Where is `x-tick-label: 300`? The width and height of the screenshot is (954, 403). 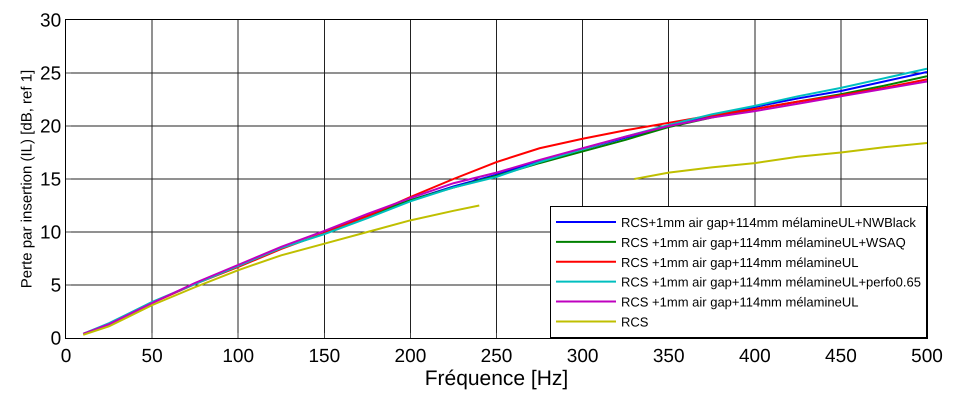 x-tick-label: 300 is located at coordinates (582, 356).